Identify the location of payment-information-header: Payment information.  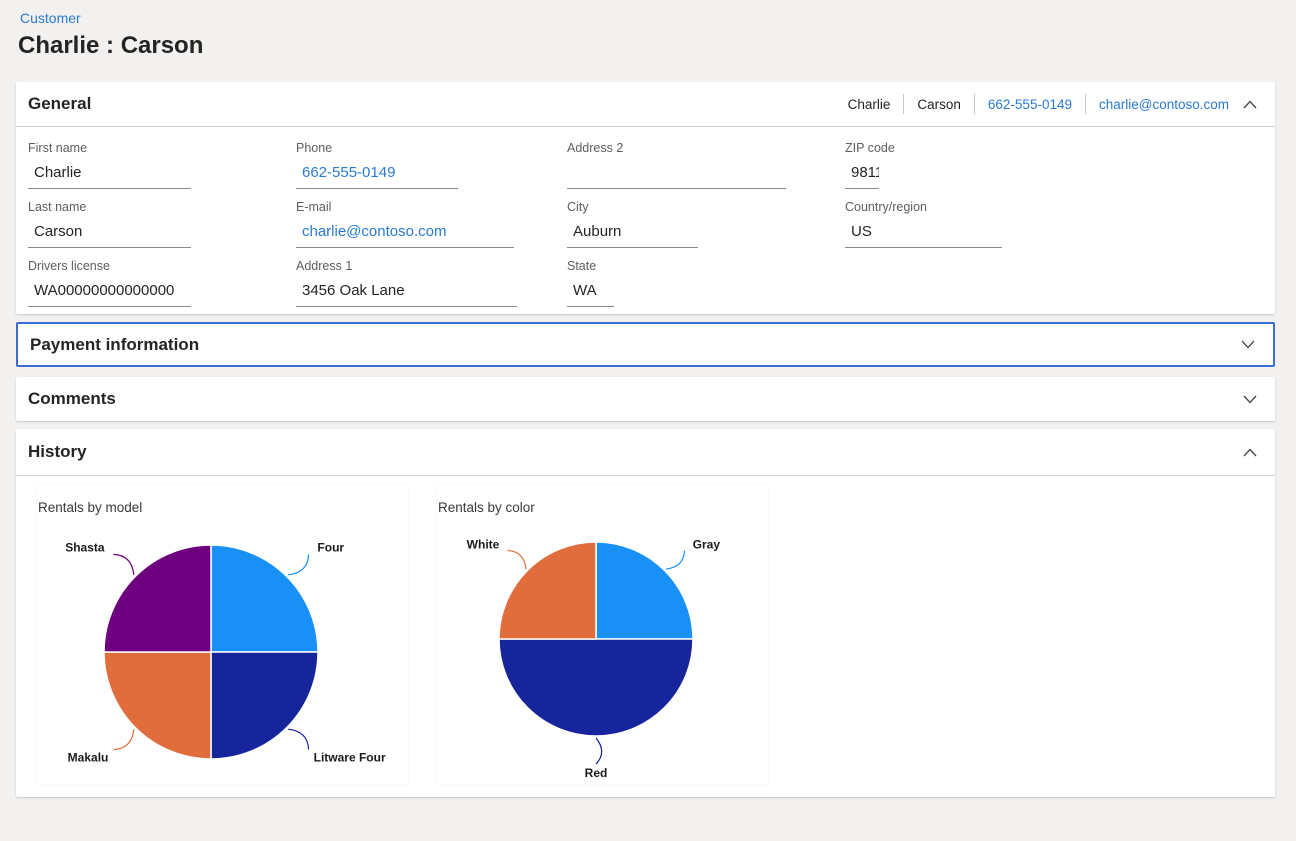
(645, 344).